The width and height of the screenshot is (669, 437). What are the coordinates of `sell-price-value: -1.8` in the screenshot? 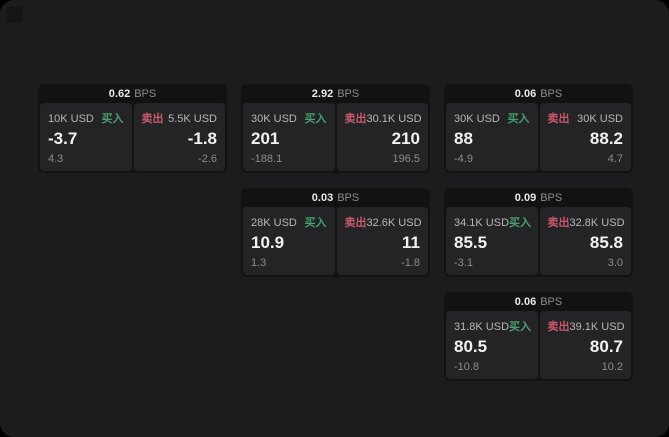 It's located at (202, 139).